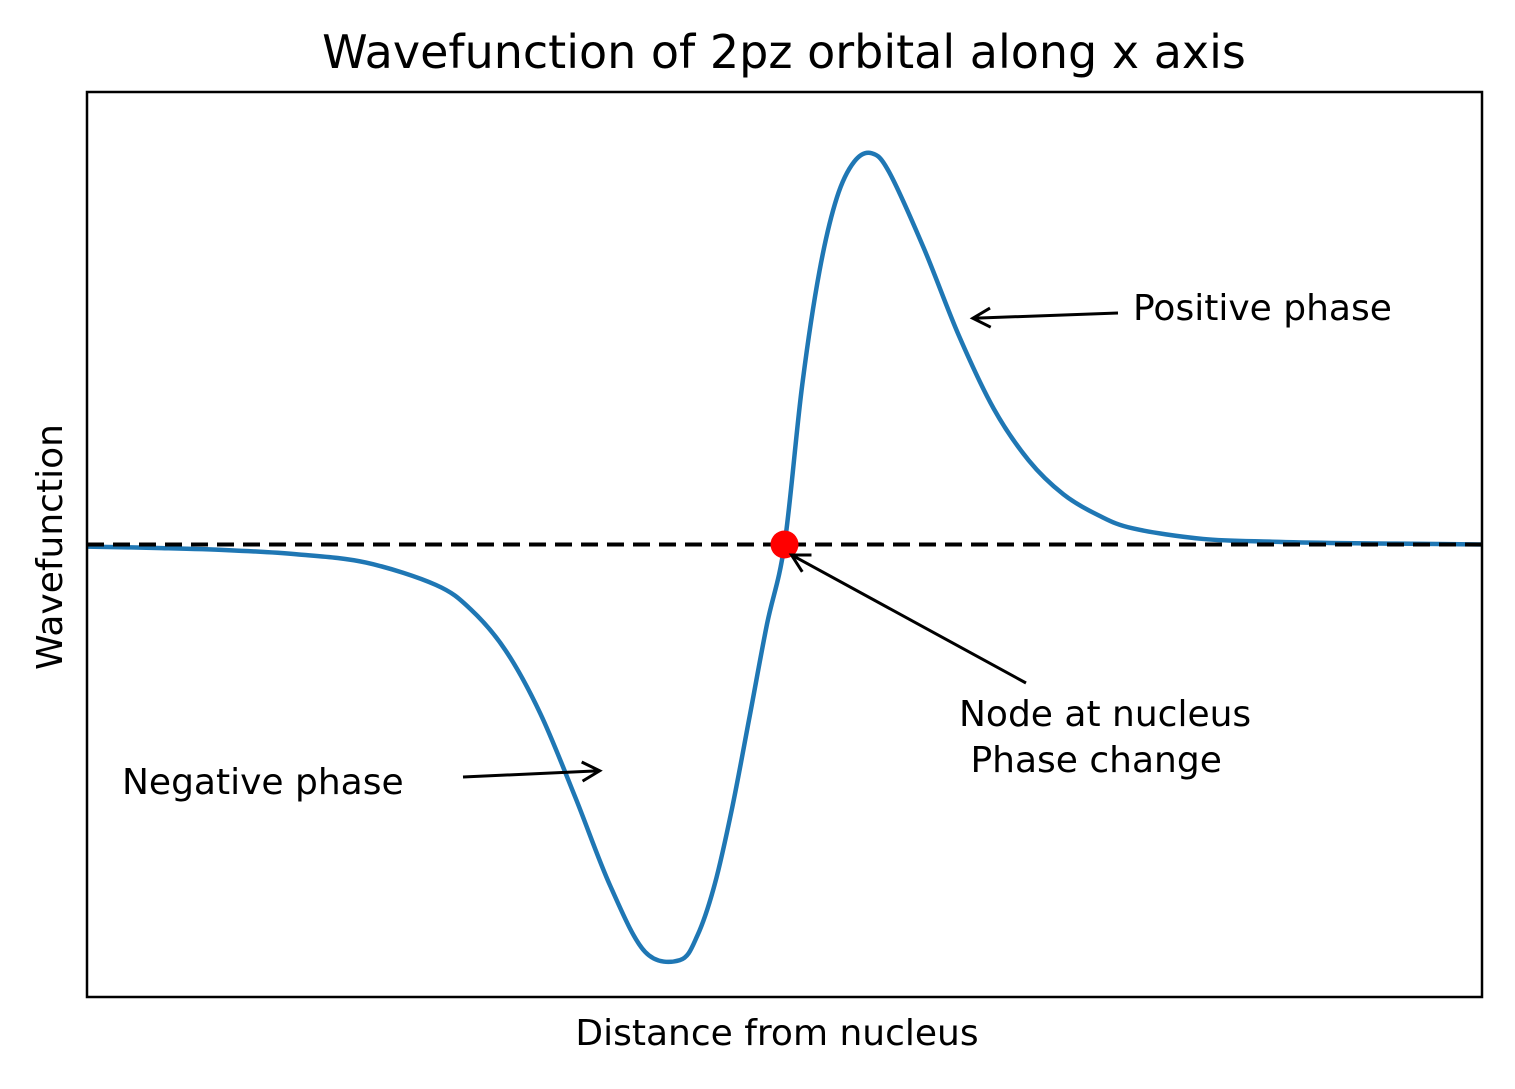 Image resolution: width=1515 pixels, height=1089 pixels. What do you see at coordinates (50, 547) in the screenshot?
I see `y-axis-label: Wavefunction` at bounding box center [50, 547].